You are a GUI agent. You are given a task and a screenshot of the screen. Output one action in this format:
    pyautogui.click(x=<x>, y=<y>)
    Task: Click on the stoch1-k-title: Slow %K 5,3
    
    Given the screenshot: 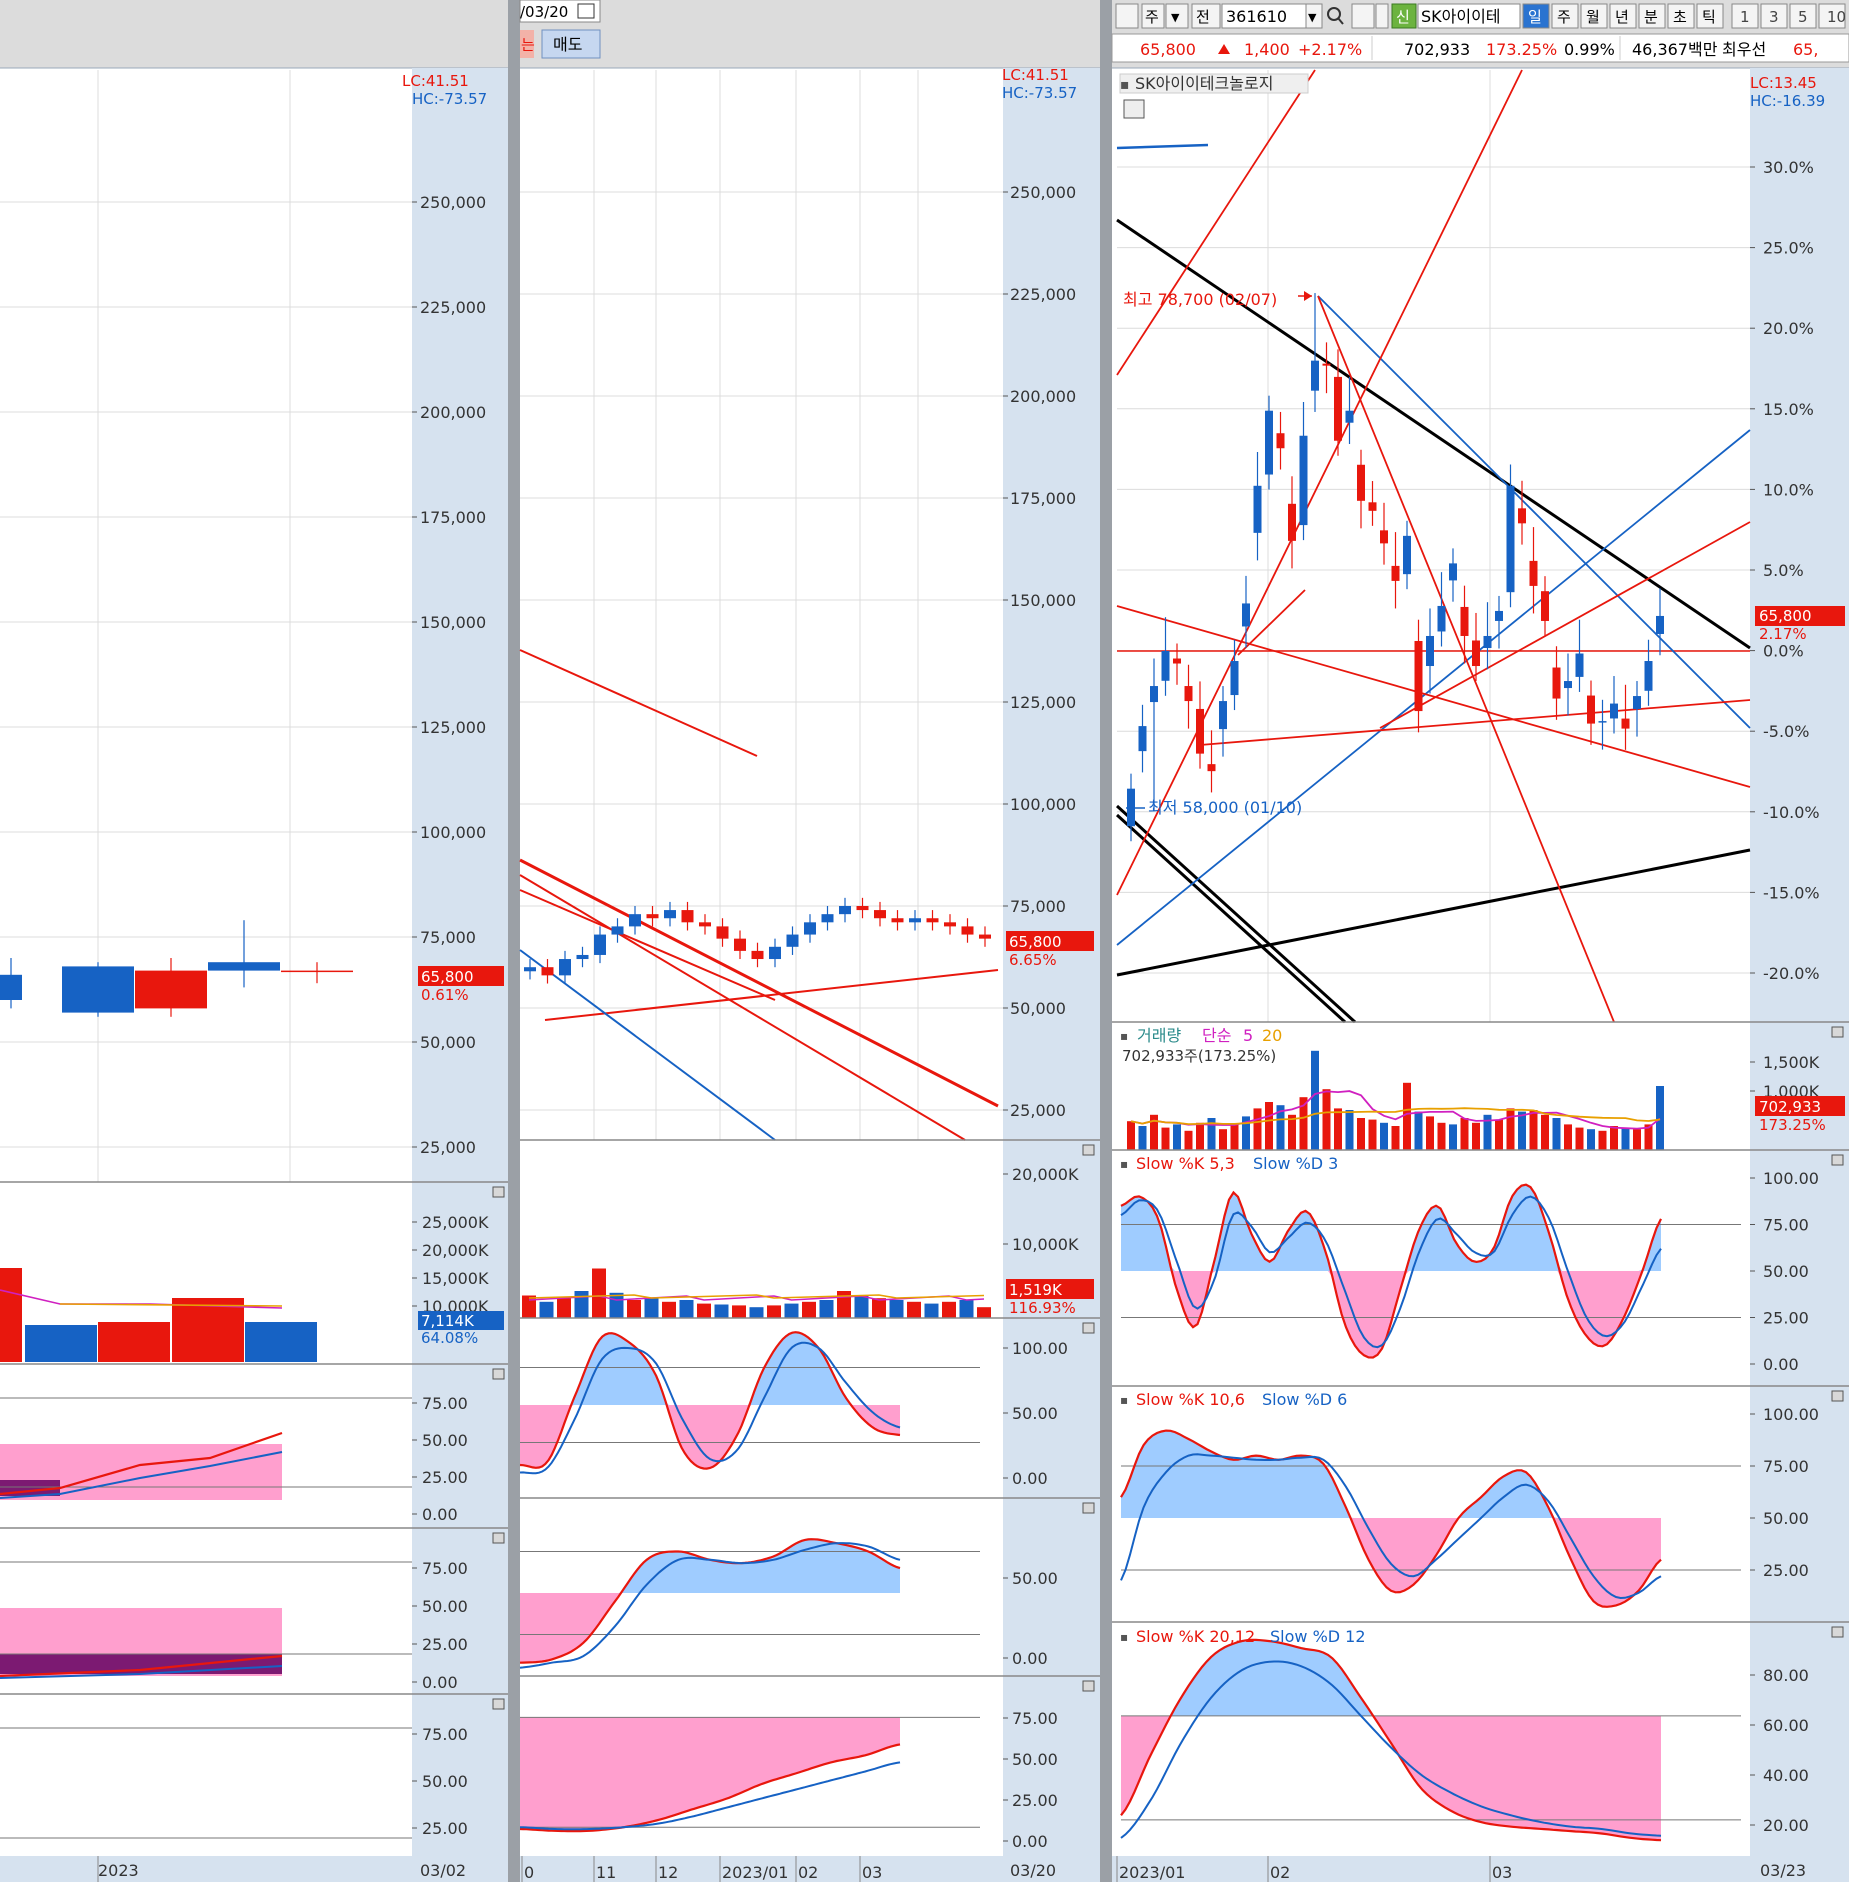 What is the action you would take?
    pyautogui.click(x=1185, y=1163)
    